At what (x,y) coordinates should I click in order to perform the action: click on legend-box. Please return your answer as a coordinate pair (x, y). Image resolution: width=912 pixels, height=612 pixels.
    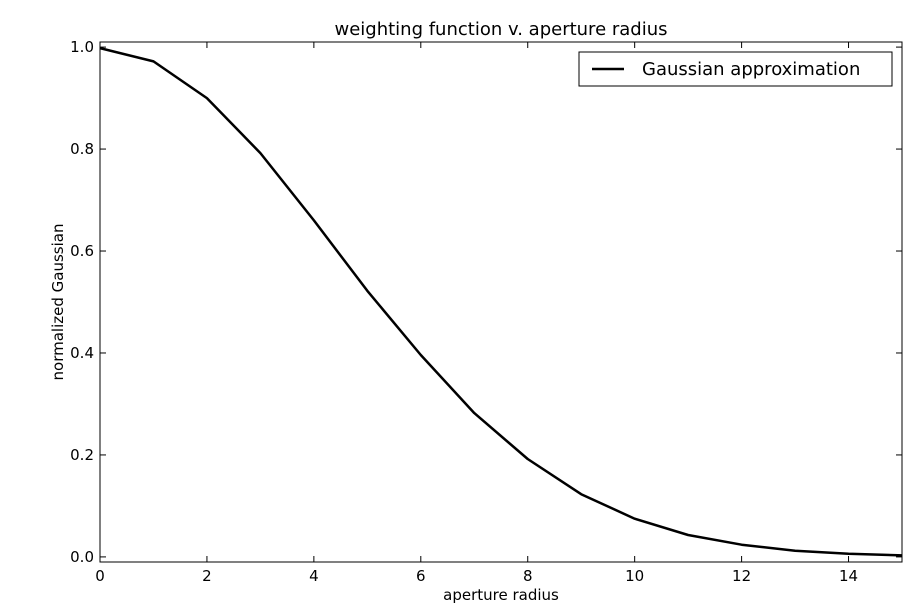
    Looking at the image, I should click on (735, 69).